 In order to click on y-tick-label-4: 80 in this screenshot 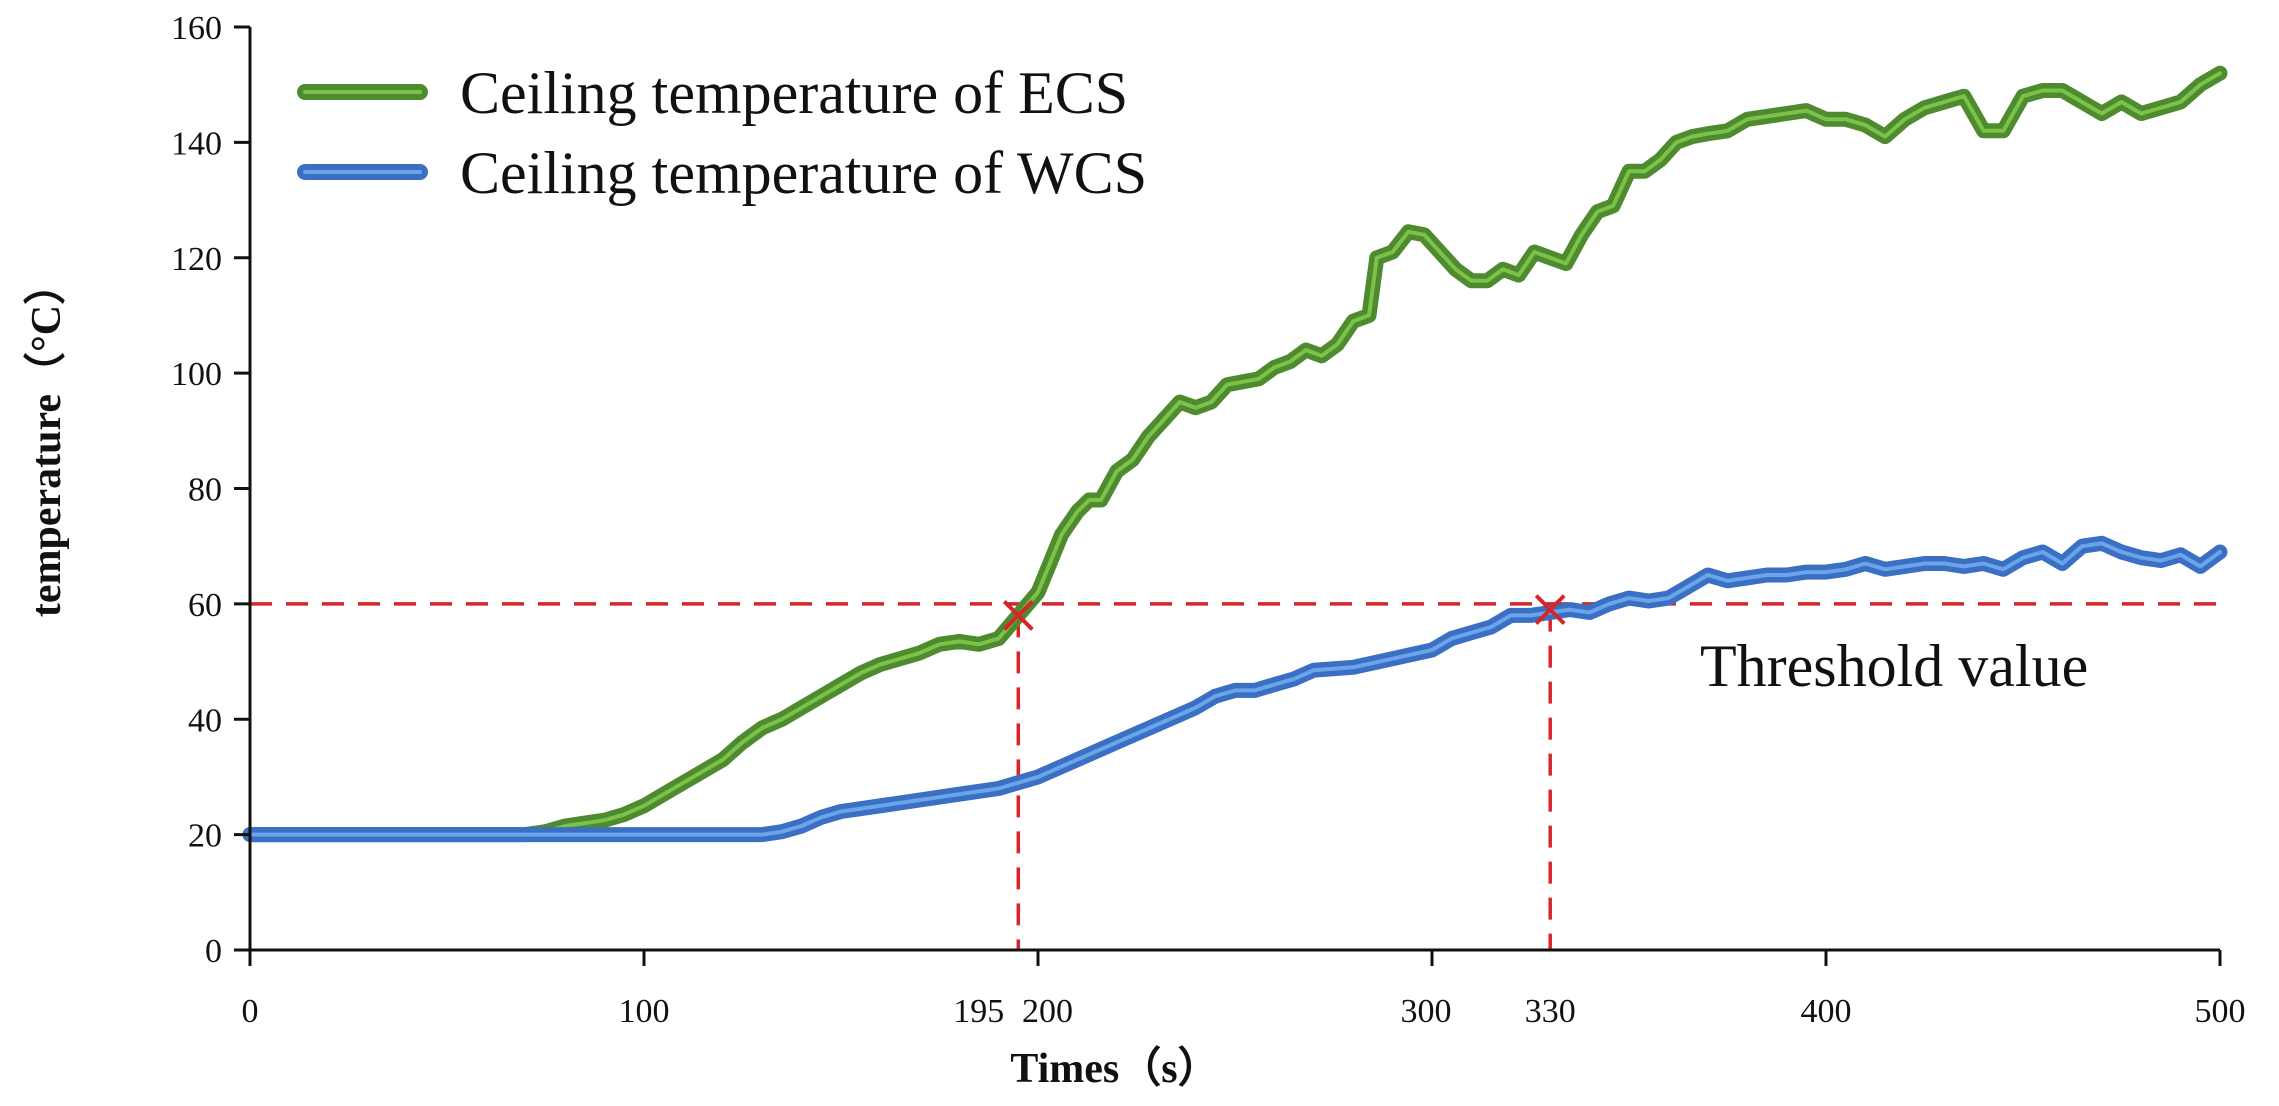, I will do `click(205, 490)`.